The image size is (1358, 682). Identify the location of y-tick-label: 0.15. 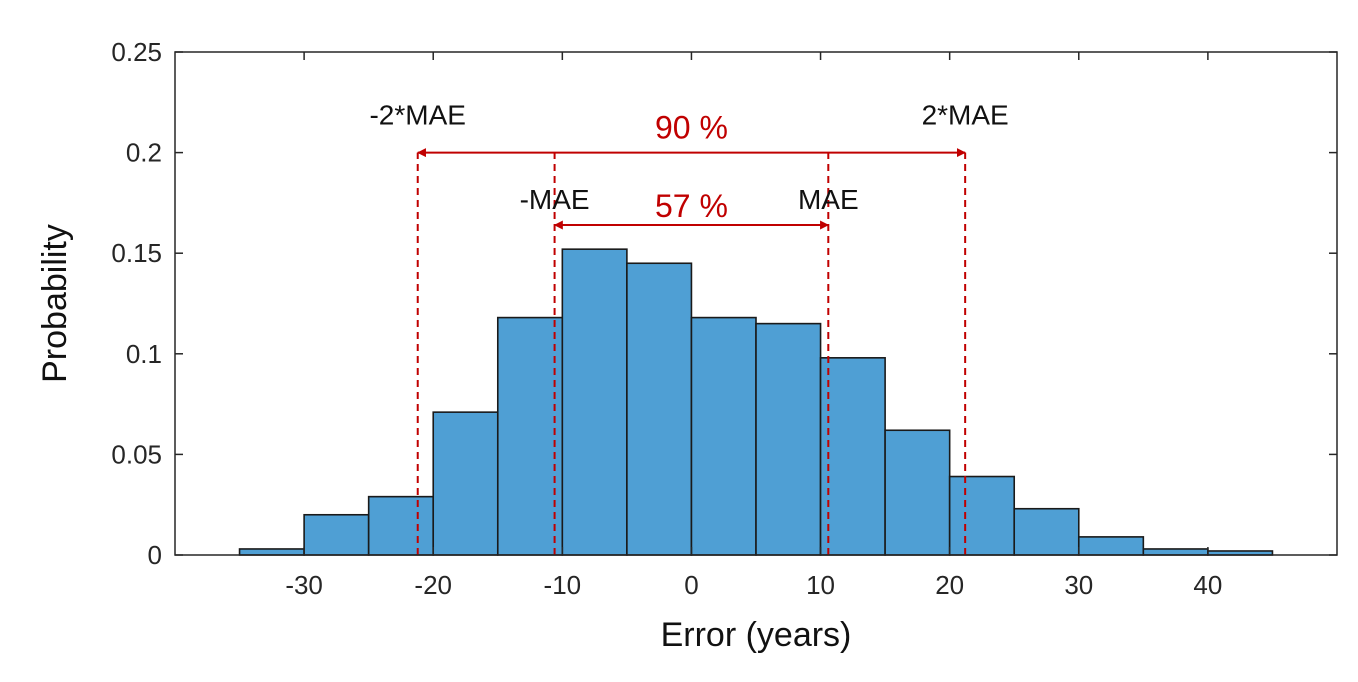
(136, 253).